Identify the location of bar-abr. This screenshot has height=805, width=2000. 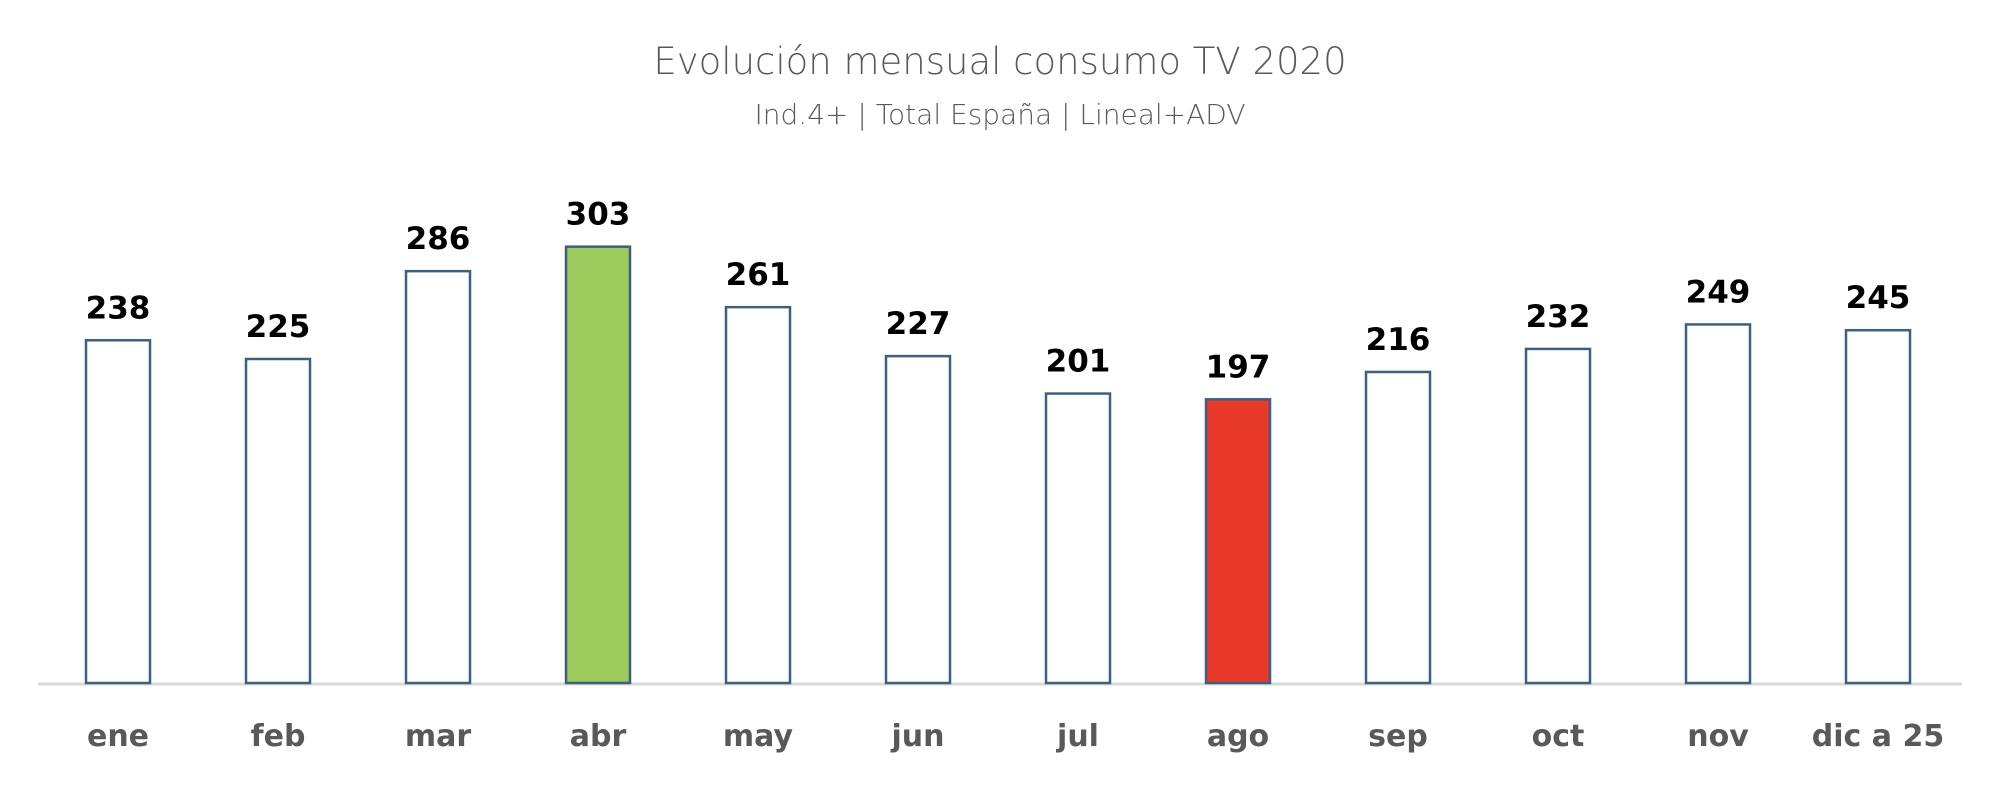
(598, 465).